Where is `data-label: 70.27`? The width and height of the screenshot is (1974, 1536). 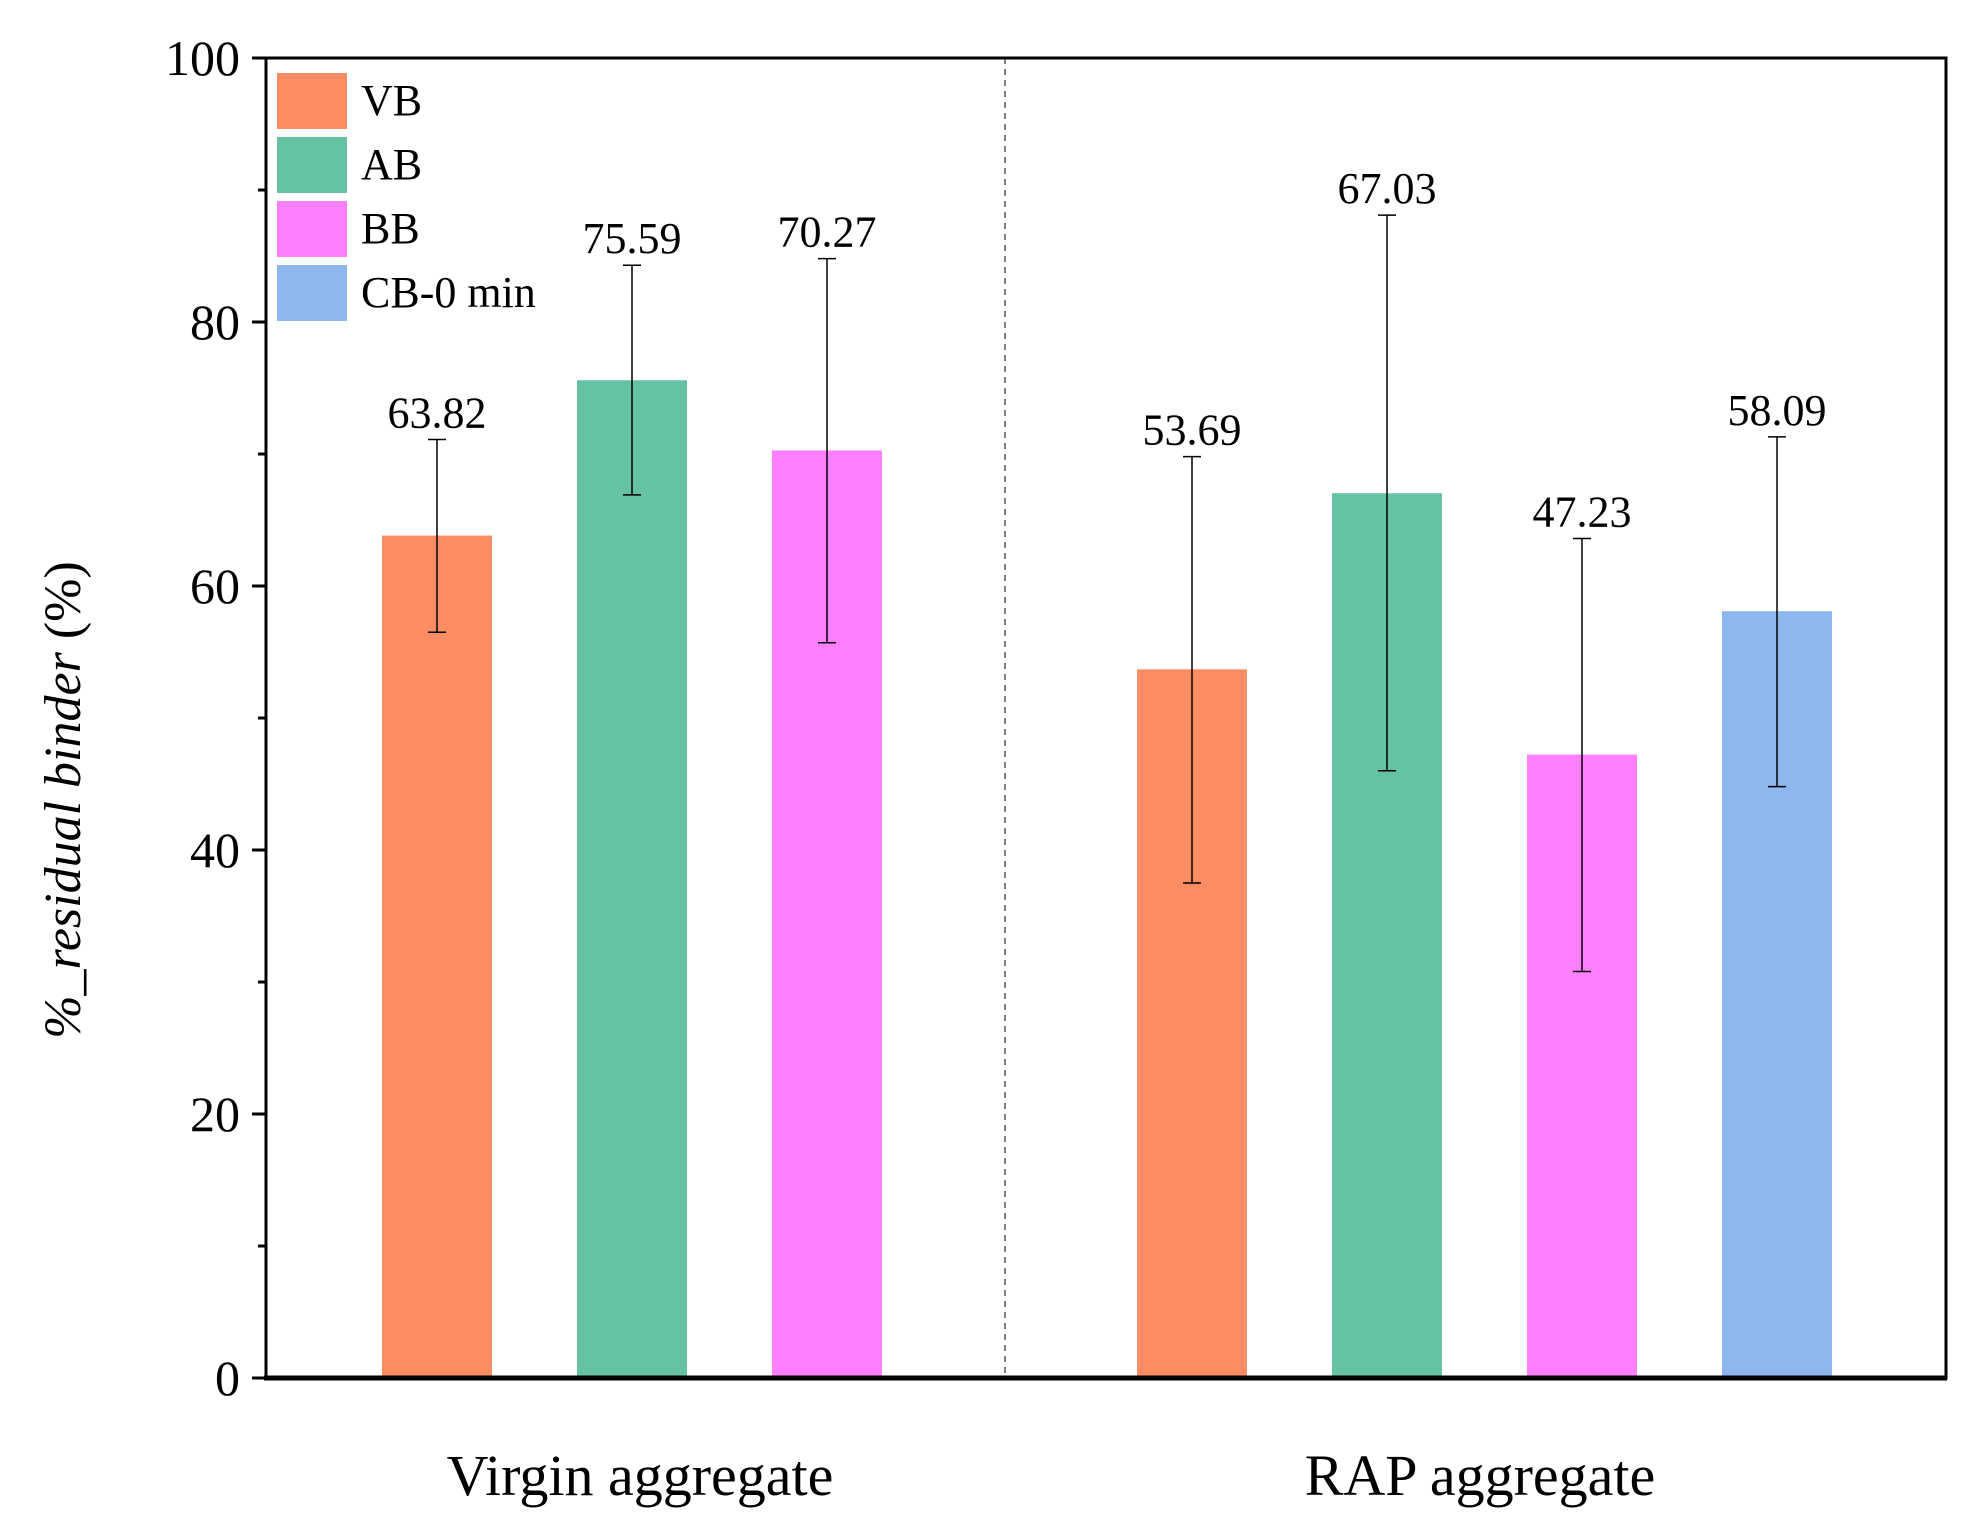 data-label: 70.27 is located at coordinates (827, 232).